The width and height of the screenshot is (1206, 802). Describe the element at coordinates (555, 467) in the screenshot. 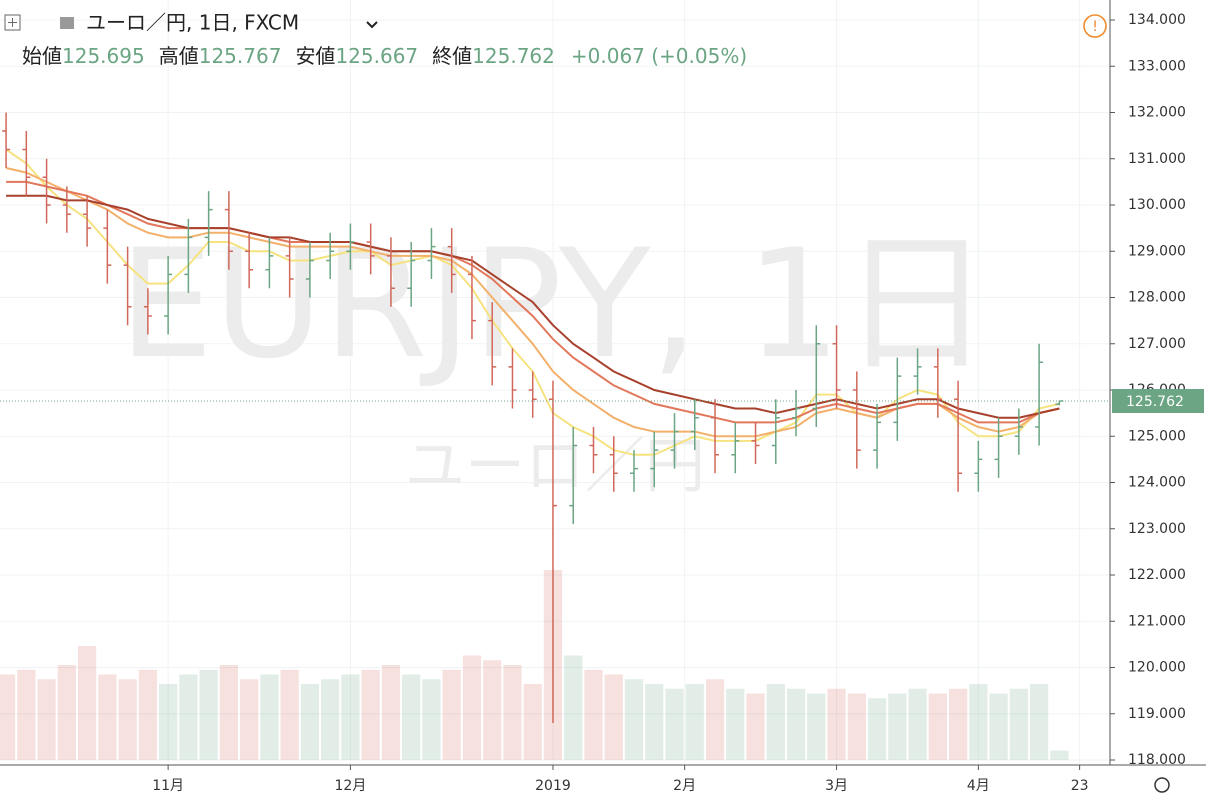

I see `watermark-sub: ユーロ／円` at that location.